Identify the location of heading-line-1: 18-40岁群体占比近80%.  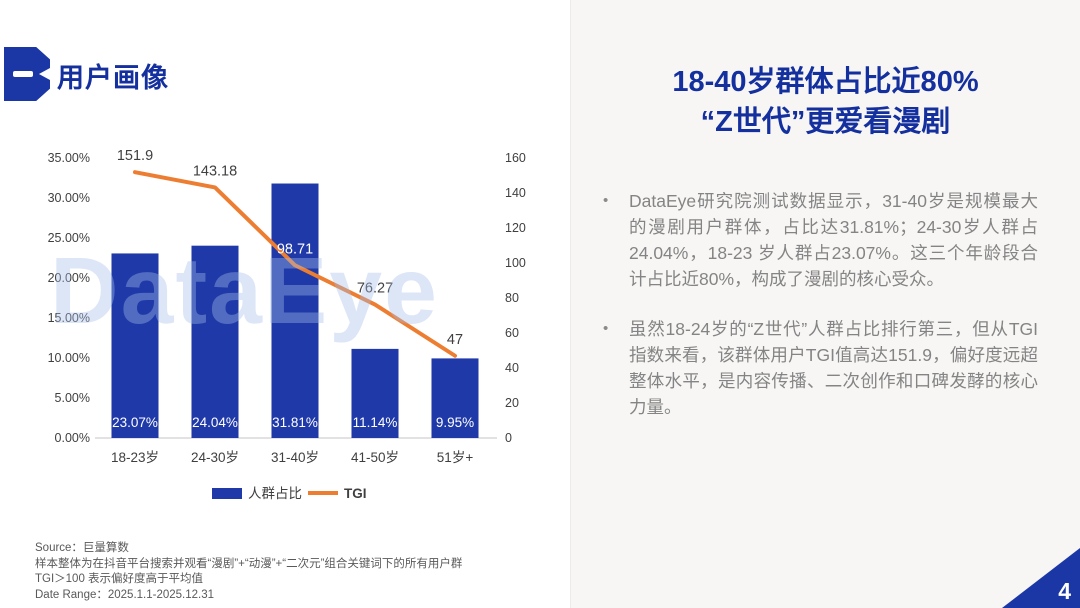
(825, 82).